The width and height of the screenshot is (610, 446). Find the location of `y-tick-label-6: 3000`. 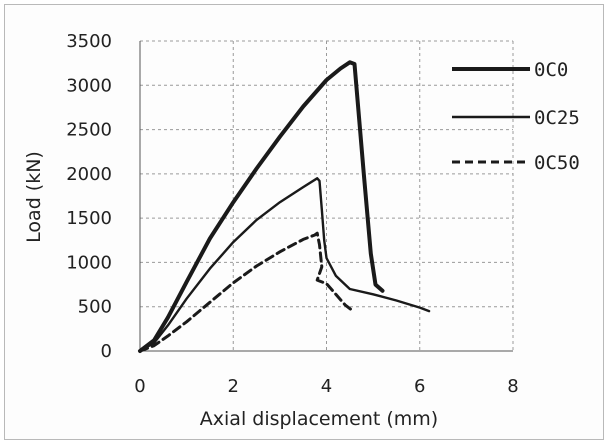

y-tick-label-6: 3000 is located at coordinates (89, 85).